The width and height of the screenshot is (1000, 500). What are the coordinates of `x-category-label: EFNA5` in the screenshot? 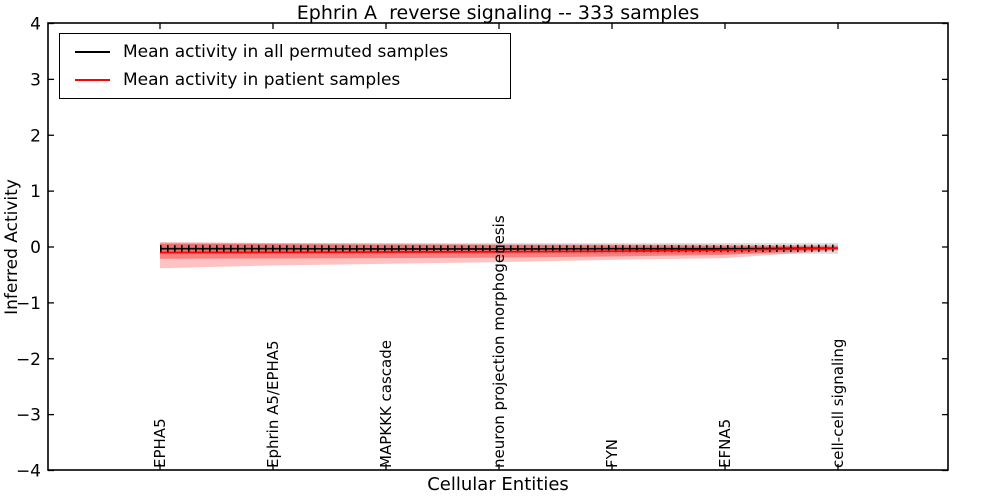 It's located at (725, 443).